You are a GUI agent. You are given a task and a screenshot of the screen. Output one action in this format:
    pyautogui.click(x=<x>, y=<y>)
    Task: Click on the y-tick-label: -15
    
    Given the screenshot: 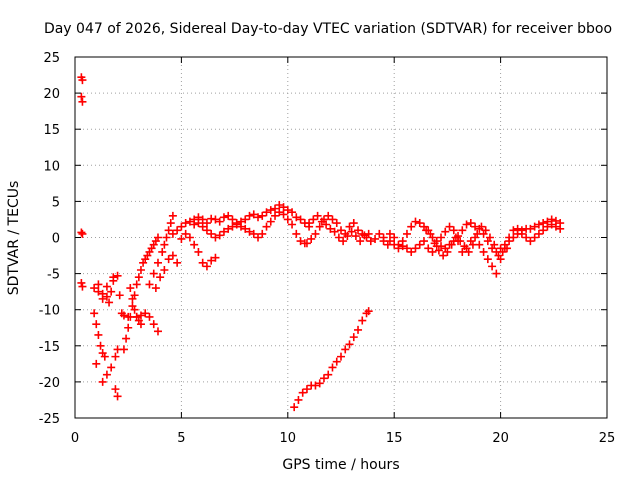 What is the action you would take?
    pyautogui.click(x=49, y=347)
    